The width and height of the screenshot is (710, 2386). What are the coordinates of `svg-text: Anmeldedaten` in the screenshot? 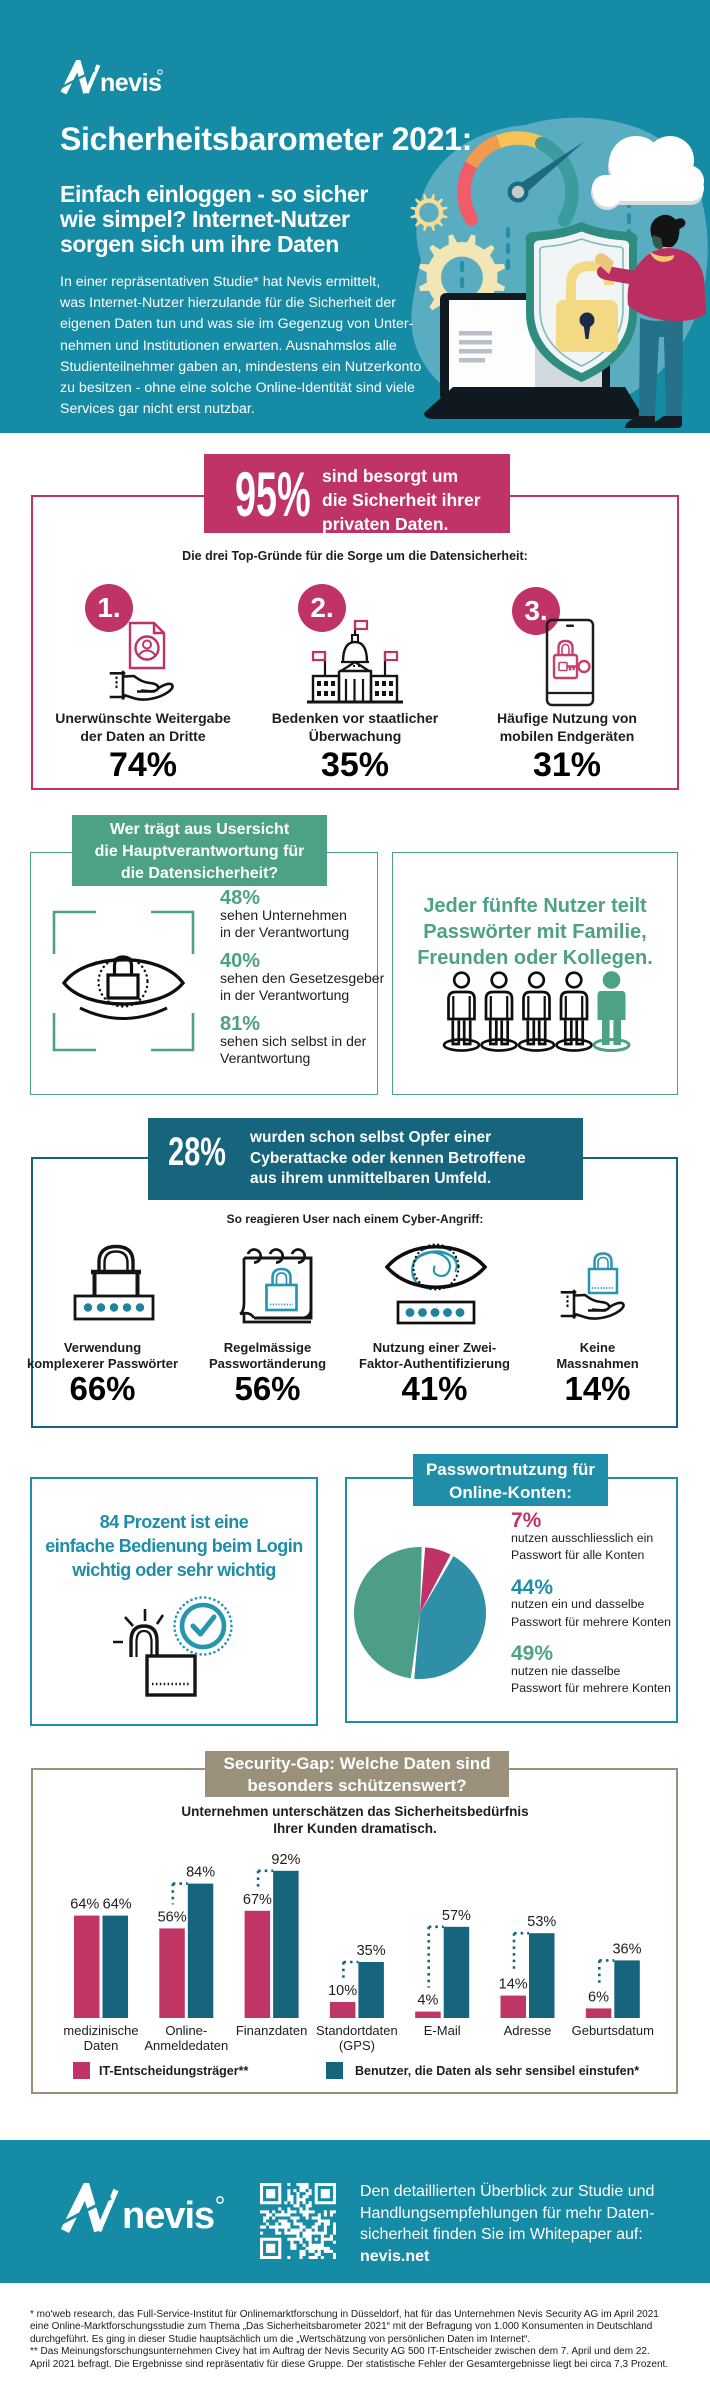 It's located at (186, 2045).